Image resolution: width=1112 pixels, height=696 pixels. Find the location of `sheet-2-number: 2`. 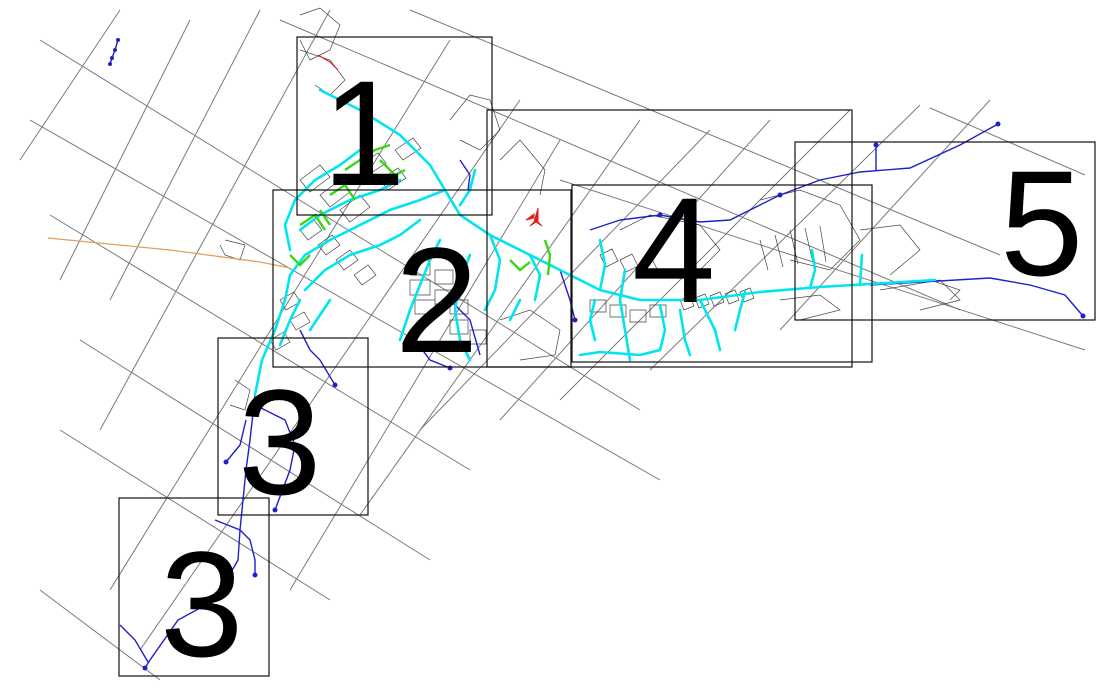

sheet-2-number: 2 is located at coordinates (436, 300).